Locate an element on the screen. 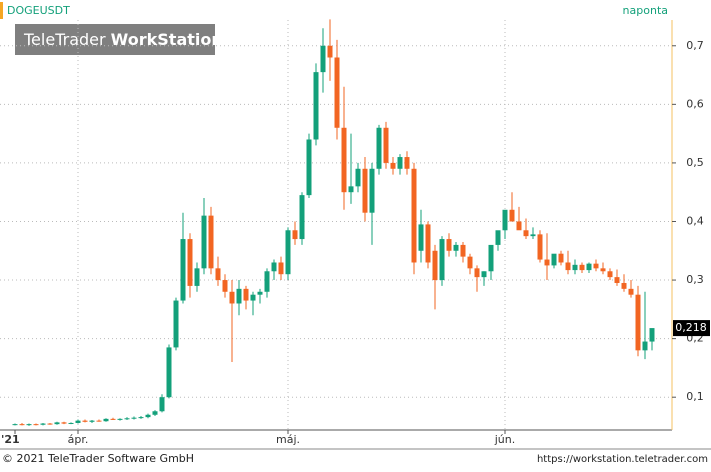 This screenshot has height=472, width=711. y-tick-label: 0,3 is located at coordinates (695, 279).